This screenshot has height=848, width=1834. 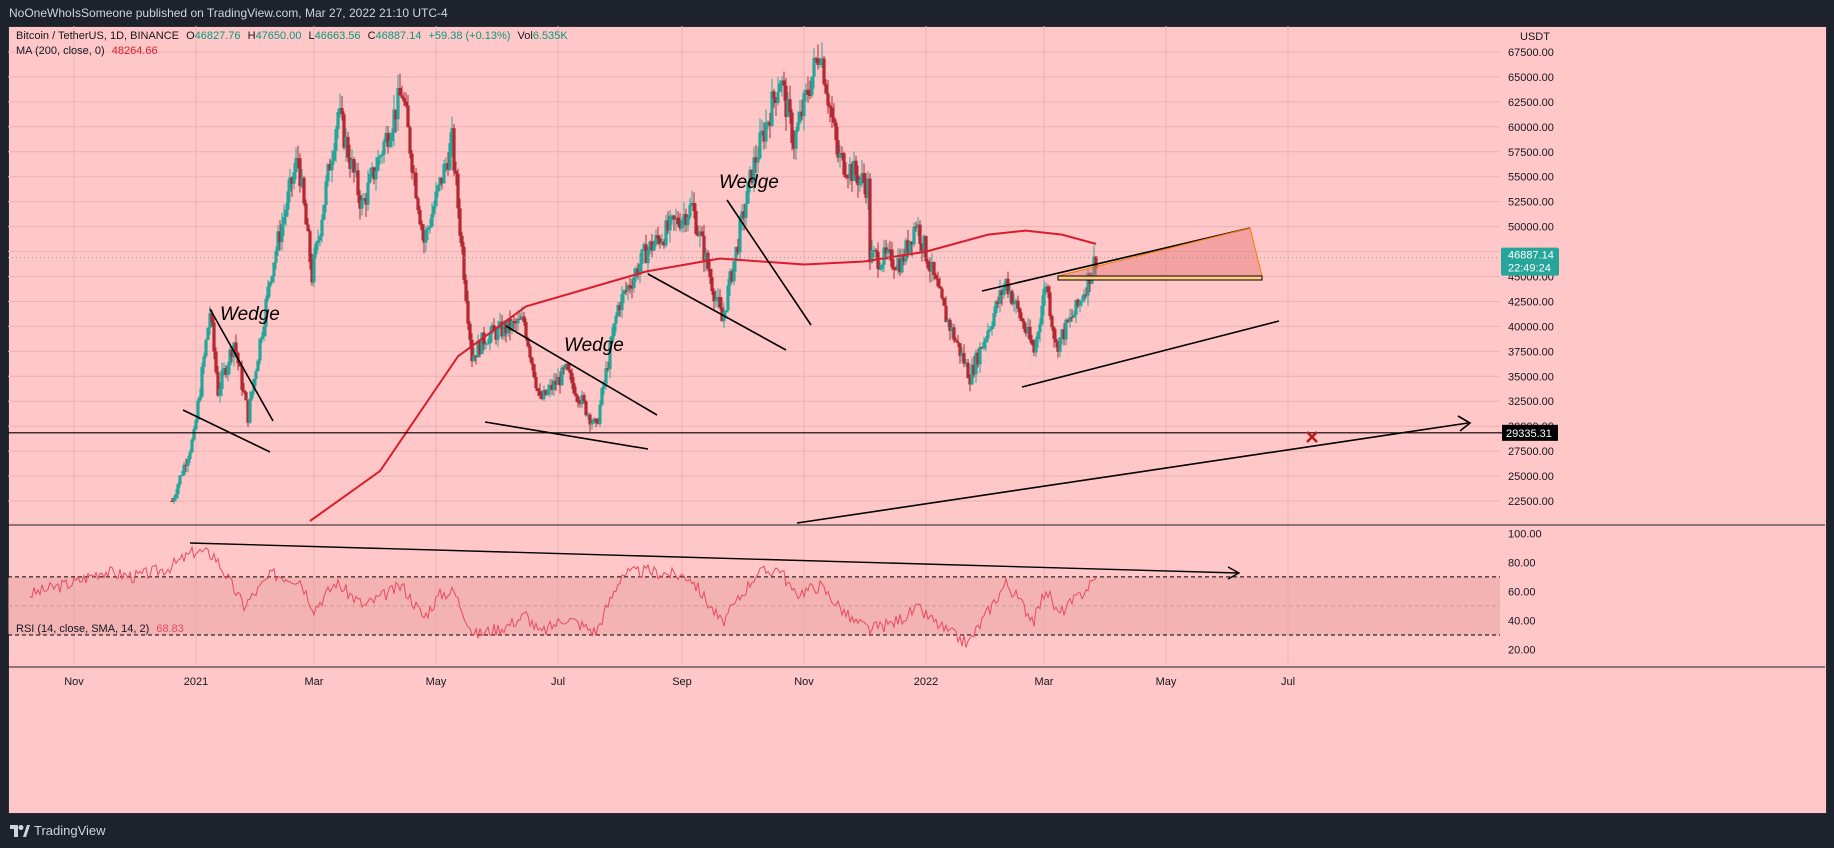 I want to click on wedge-3-upper-line, so click(x=769, y=262).